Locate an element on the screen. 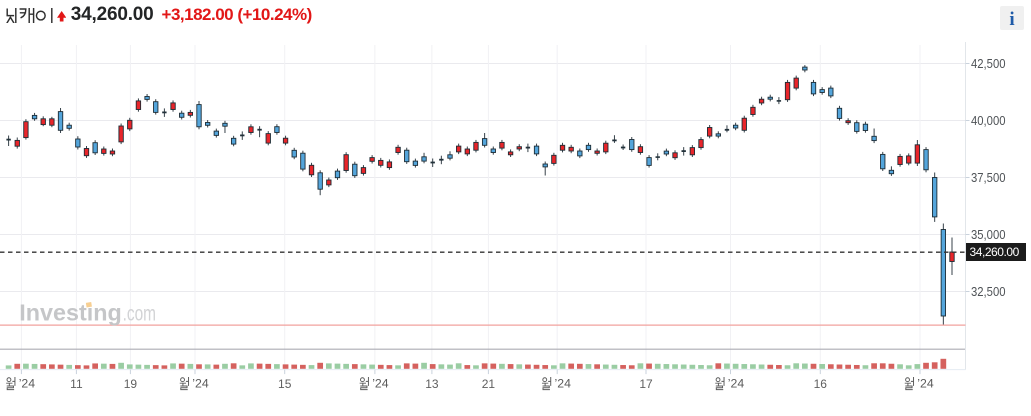 This screenshot has height=416, width=1031. svg-text: 16 is located at coordinates (821, 384).